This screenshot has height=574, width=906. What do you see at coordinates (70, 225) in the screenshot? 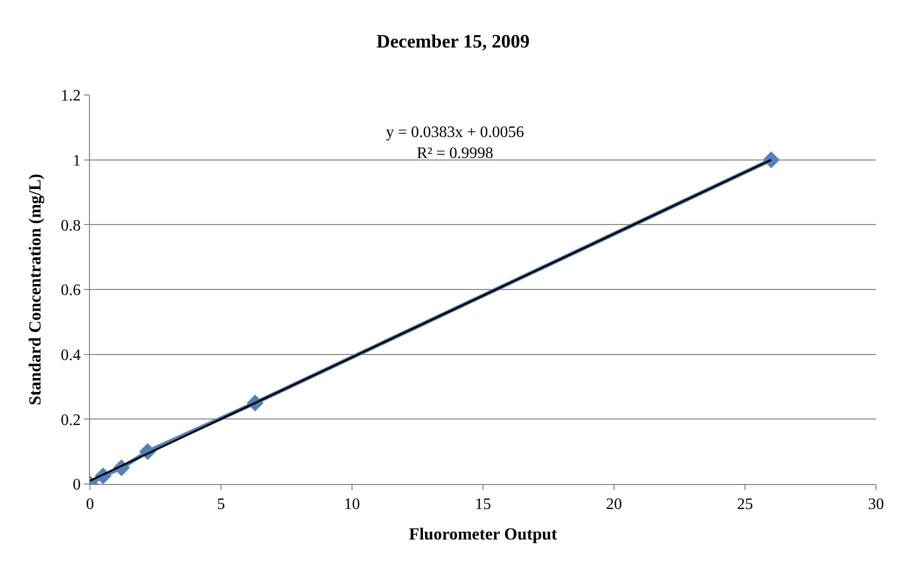
I see `y-tick-label: 0.8` at bounding box center [70, 225].